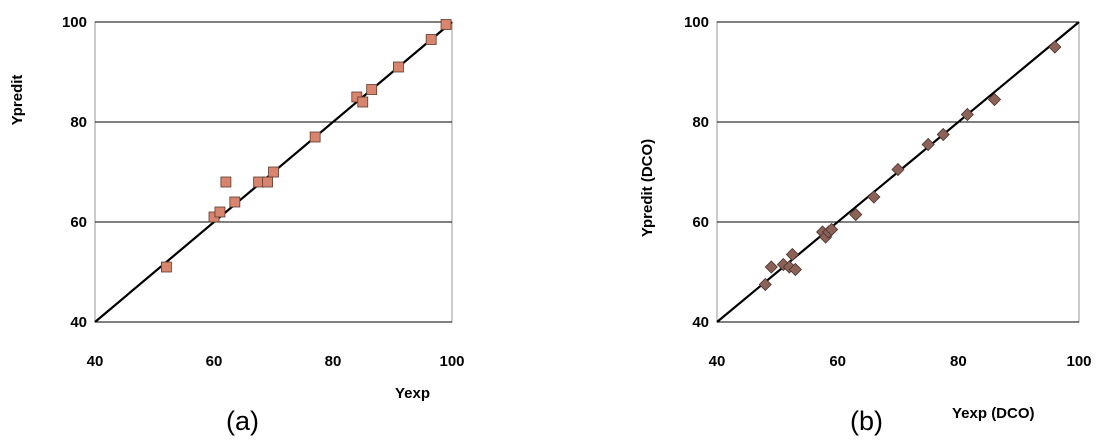  I want to click on chart-b-y-tick-0: 40, so click(700, 322).